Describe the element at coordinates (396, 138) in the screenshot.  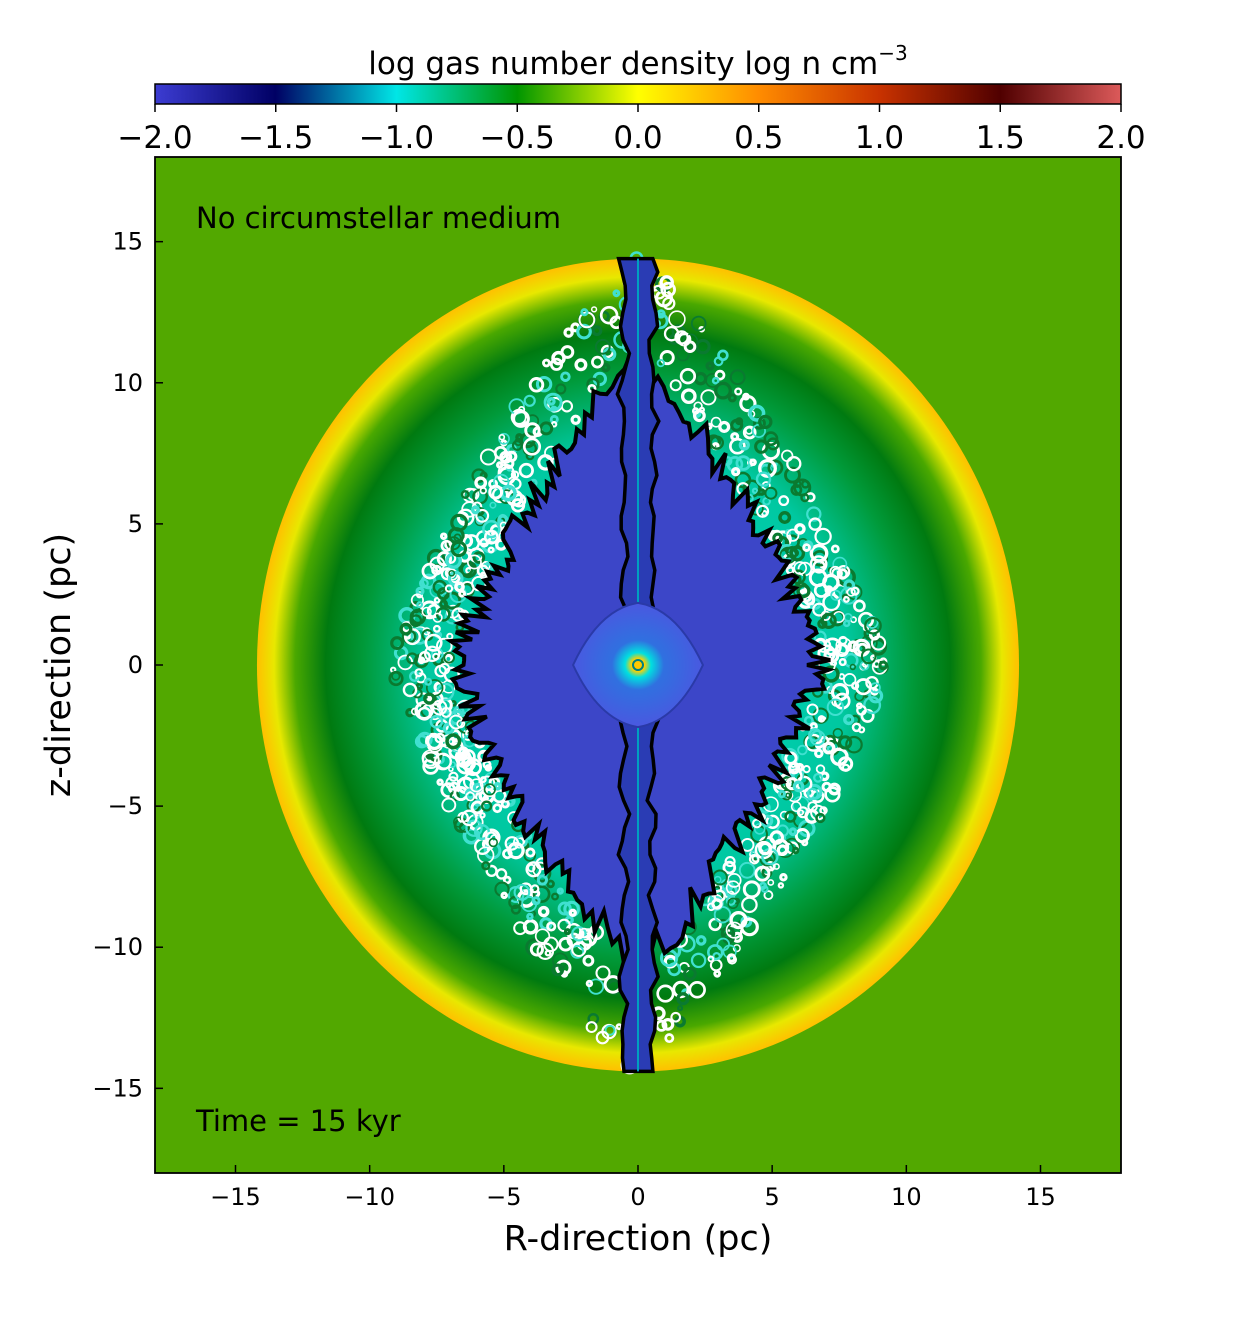
I see `colorbar-tick-label: −1.0` at that location.